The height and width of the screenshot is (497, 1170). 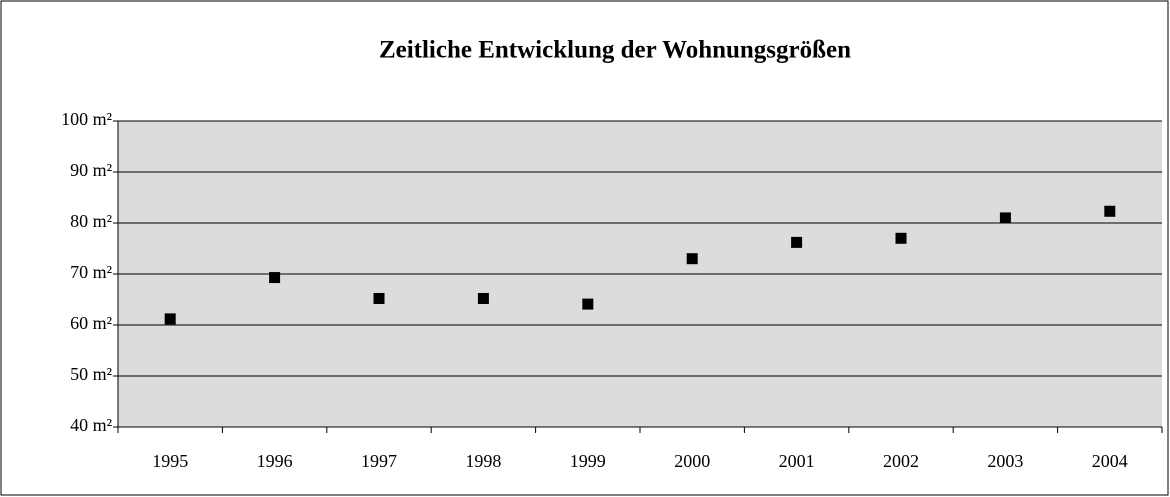 What do you see at coordinates (91, 272) in the screenshot?
I see `y-tick-label: 70 m²` at bounding box center [91, 272].